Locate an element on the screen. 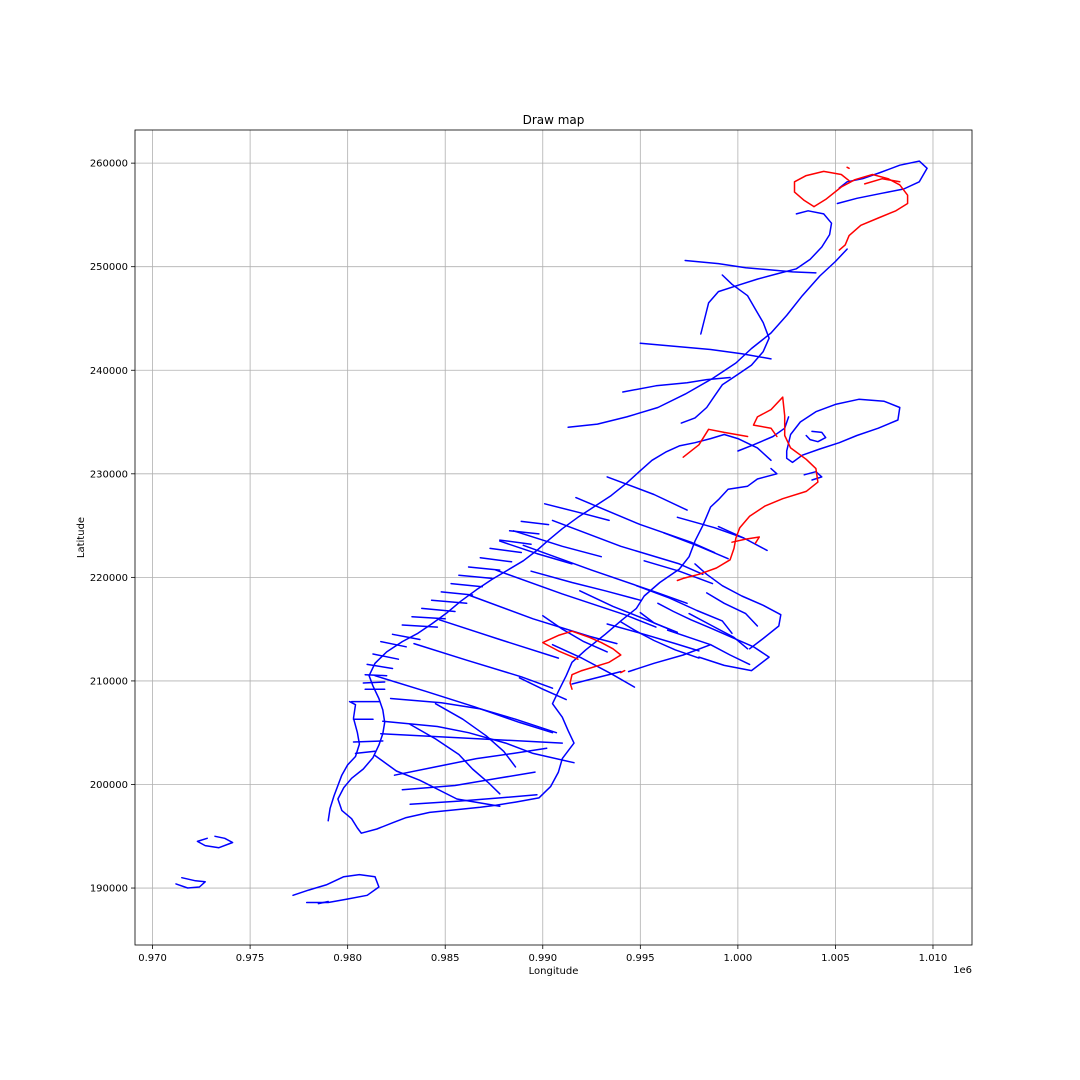 This screenshot has width=1080, height=1080. y-tick-label: 190000 is located at coordinates (109, 889).